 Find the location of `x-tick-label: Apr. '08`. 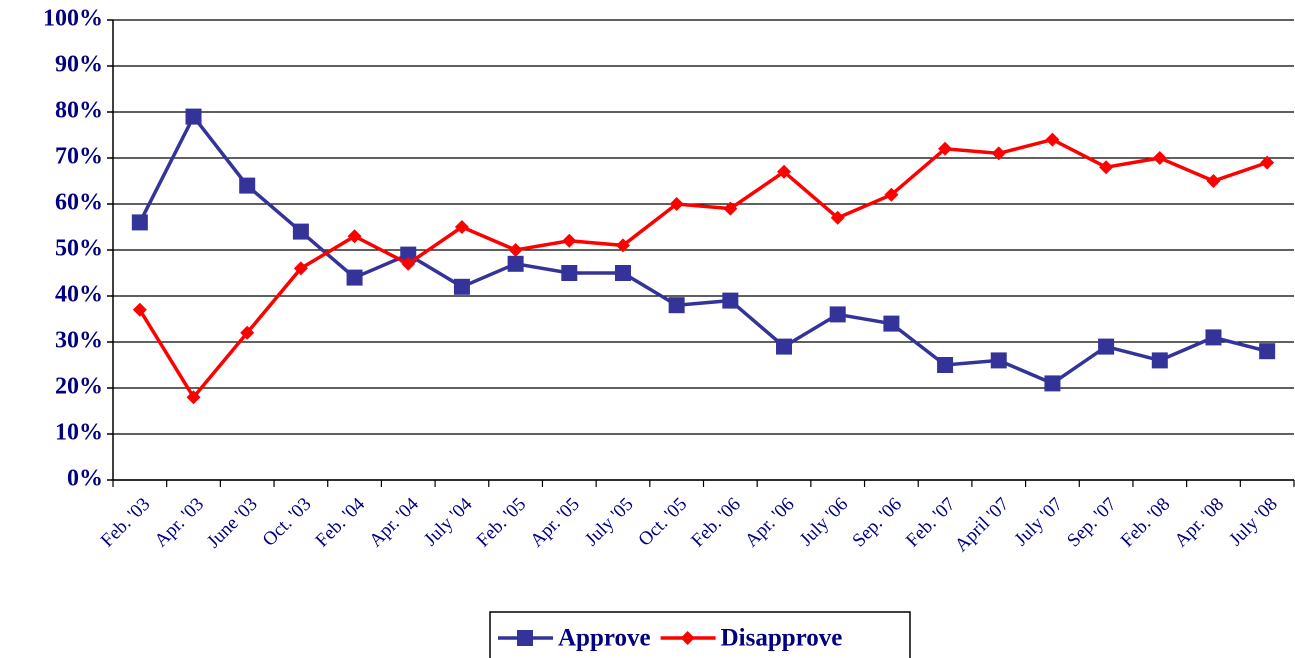

x-tick-label: Apr. '08 is located at coordinates (1200, 523).